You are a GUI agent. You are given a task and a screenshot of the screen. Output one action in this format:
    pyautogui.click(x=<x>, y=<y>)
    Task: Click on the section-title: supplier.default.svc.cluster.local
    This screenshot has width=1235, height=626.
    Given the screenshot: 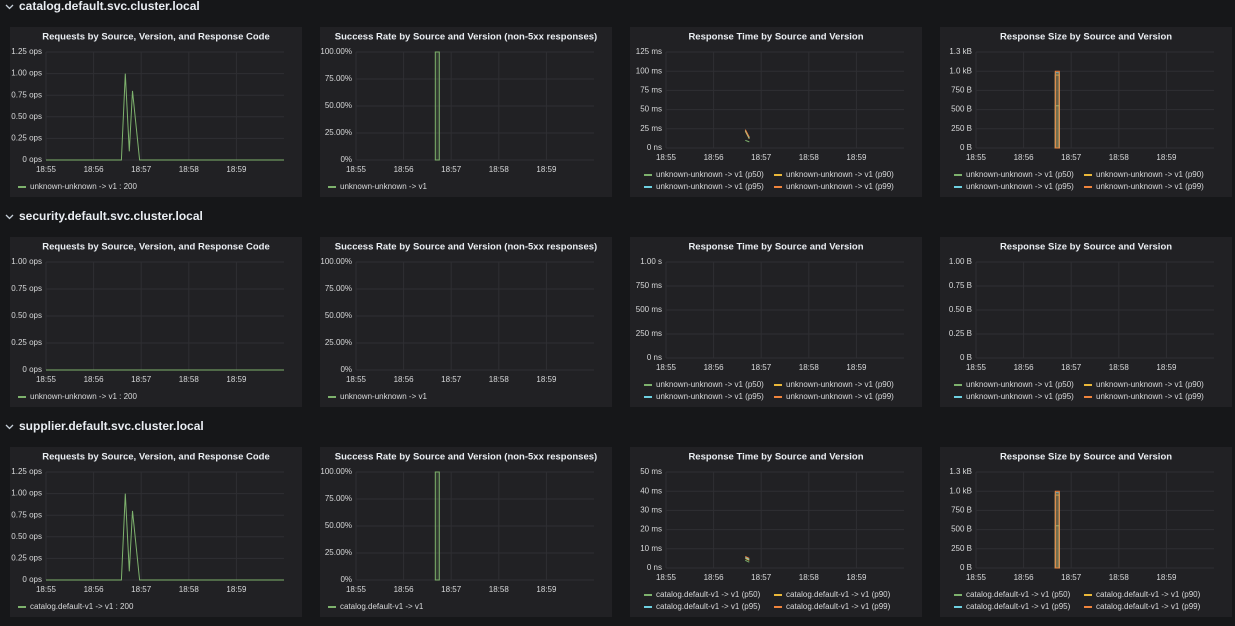 What is the action you would take?
    pyautogui.click(x=111, y=426)
    